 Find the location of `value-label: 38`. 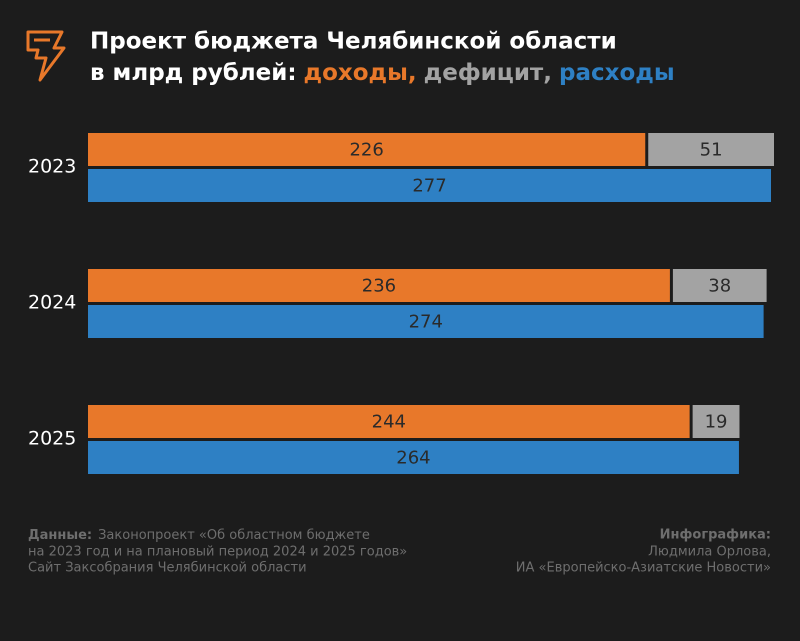

value-label: 38 is located at coordinates (719, 286).